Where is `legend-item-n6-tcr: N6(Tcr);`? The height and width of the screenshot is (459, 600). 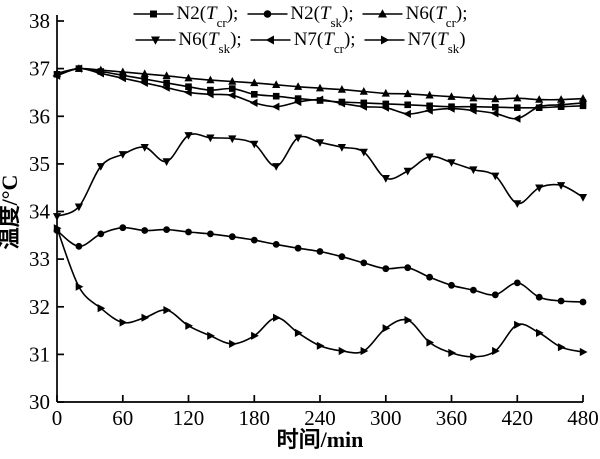 legend-item-n6-tcr: N6(Tcr); is located at coordinates (415, 15).